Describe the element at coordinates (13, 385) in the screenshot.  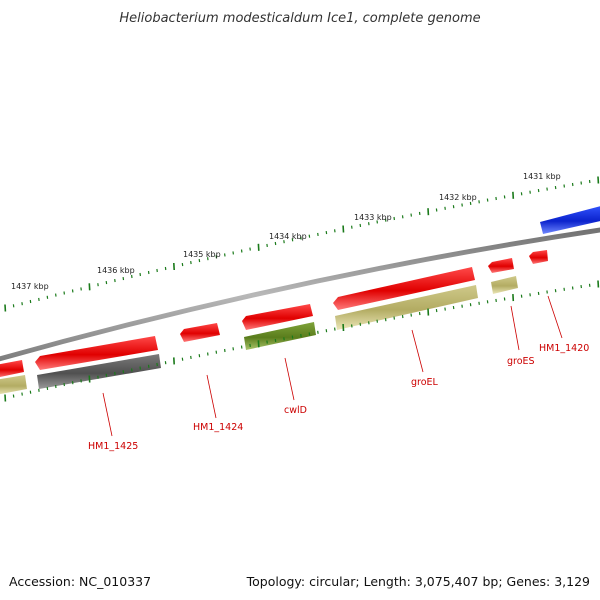
I see `gene-left-edge-khaki` at that location.